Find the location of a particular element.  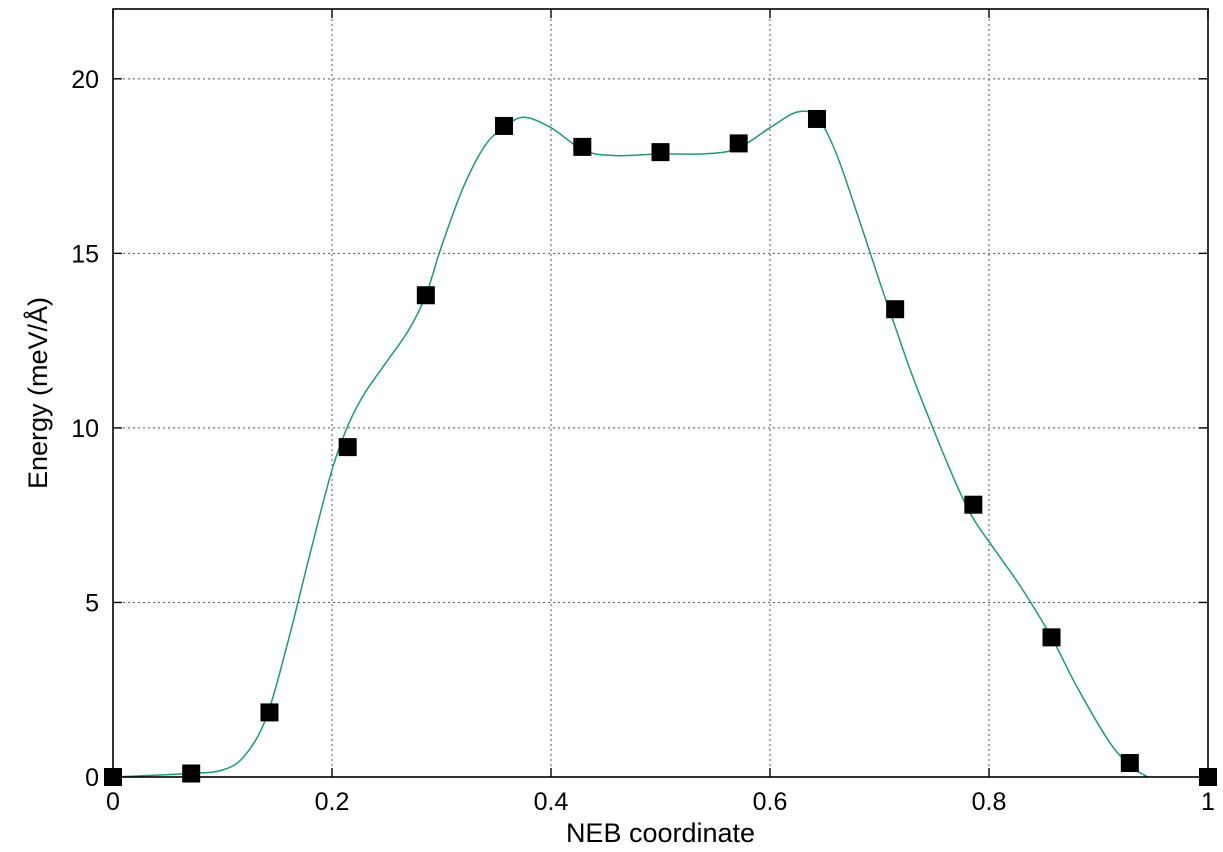

y-tick-label: 15 is located at coordinates (85, 254).